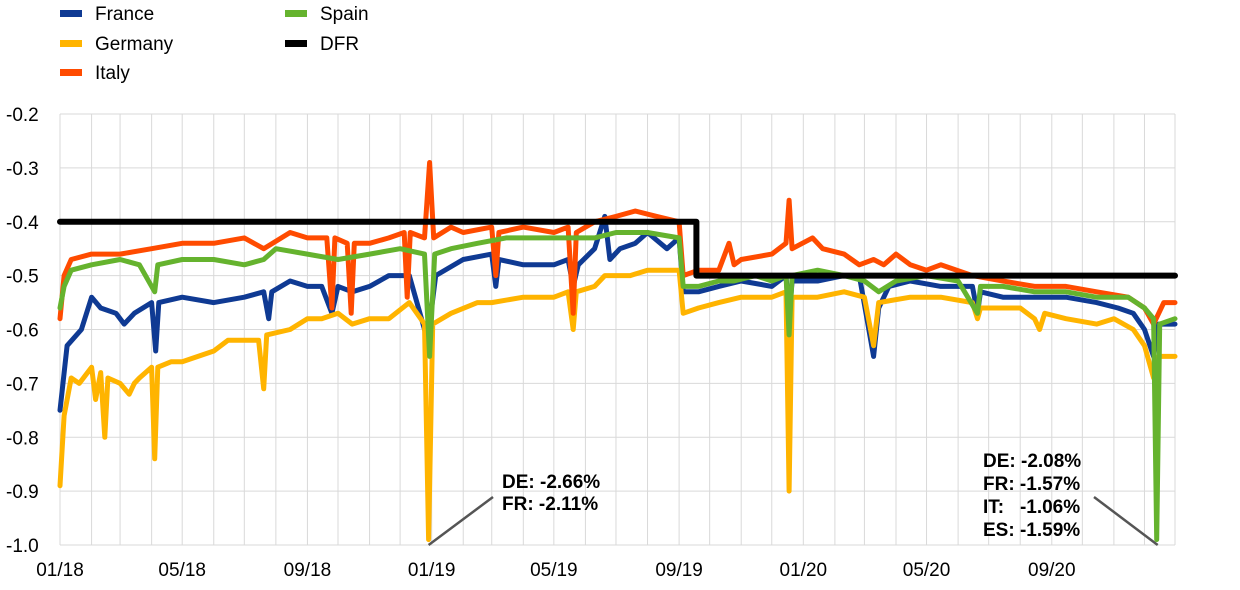  What do you see at coordinates (1032, 461) in the screenshot?
I see `annotation-label: DE: -2.08%` at bounding box center [1032, 461].